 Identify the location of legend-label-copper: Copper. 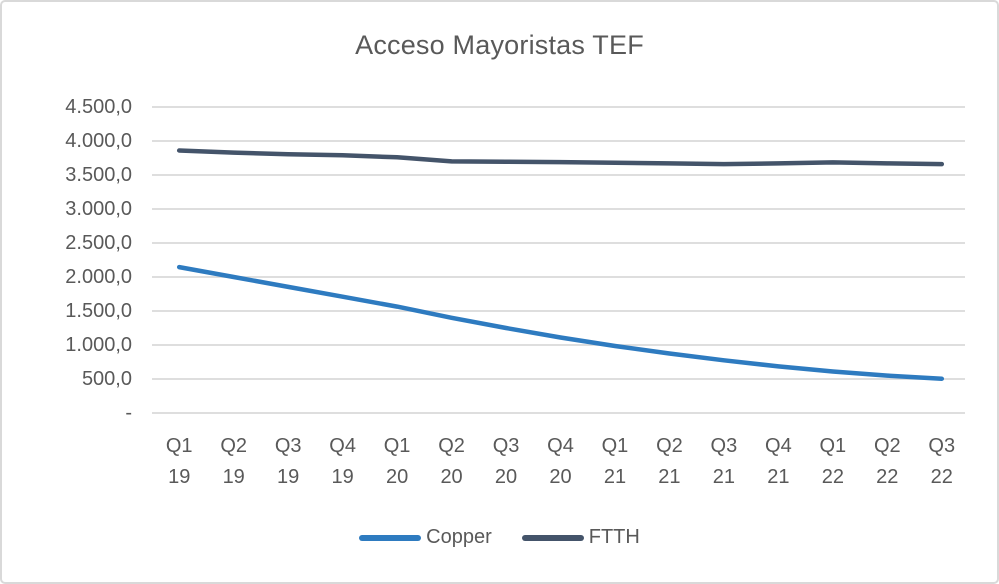
(459, 537).